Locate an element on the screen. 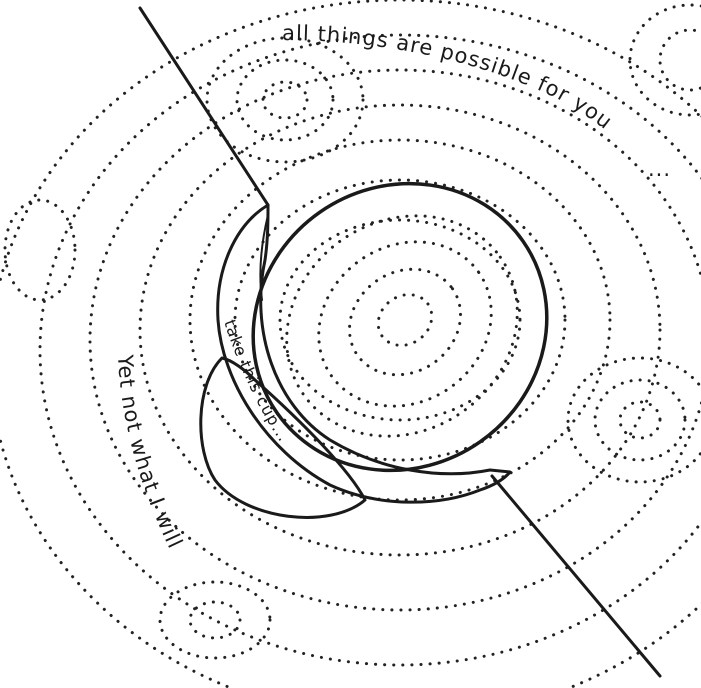 The height and width of the screenshot is (688, 701). cup-inner-swirl is located at coordinates (402, 326).